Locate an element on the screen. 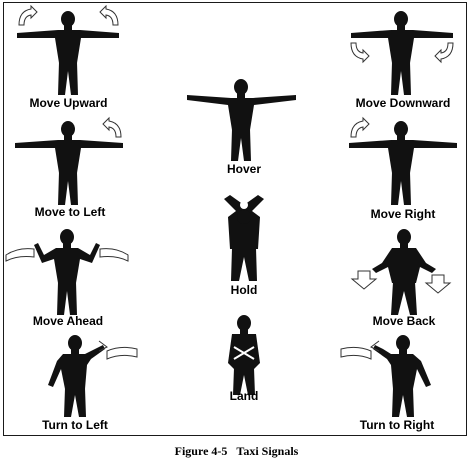 This screenshot has height=471, width=473. signal-turn-to-right: Turn to Right is located at coordinates (397, 385).